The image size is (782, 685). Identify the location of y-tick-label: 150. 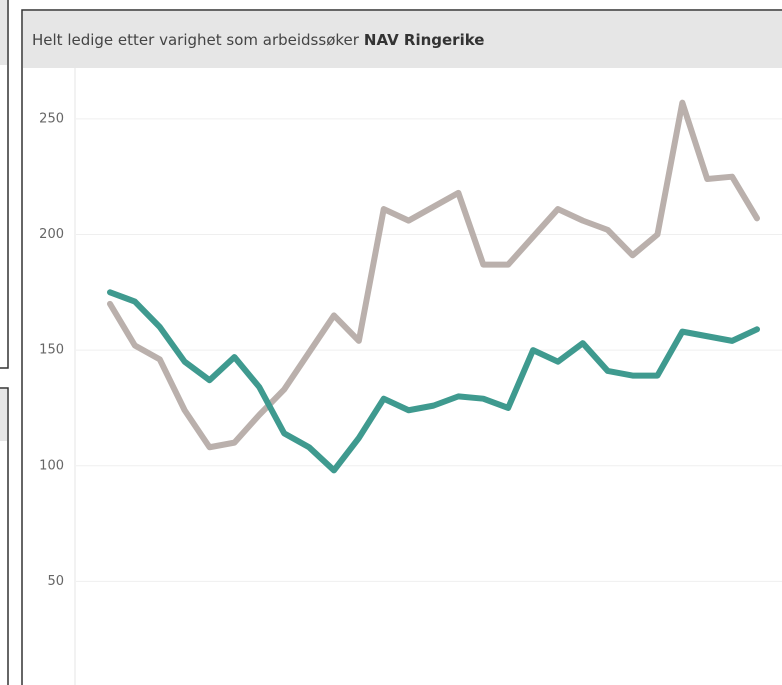
(51, 350).